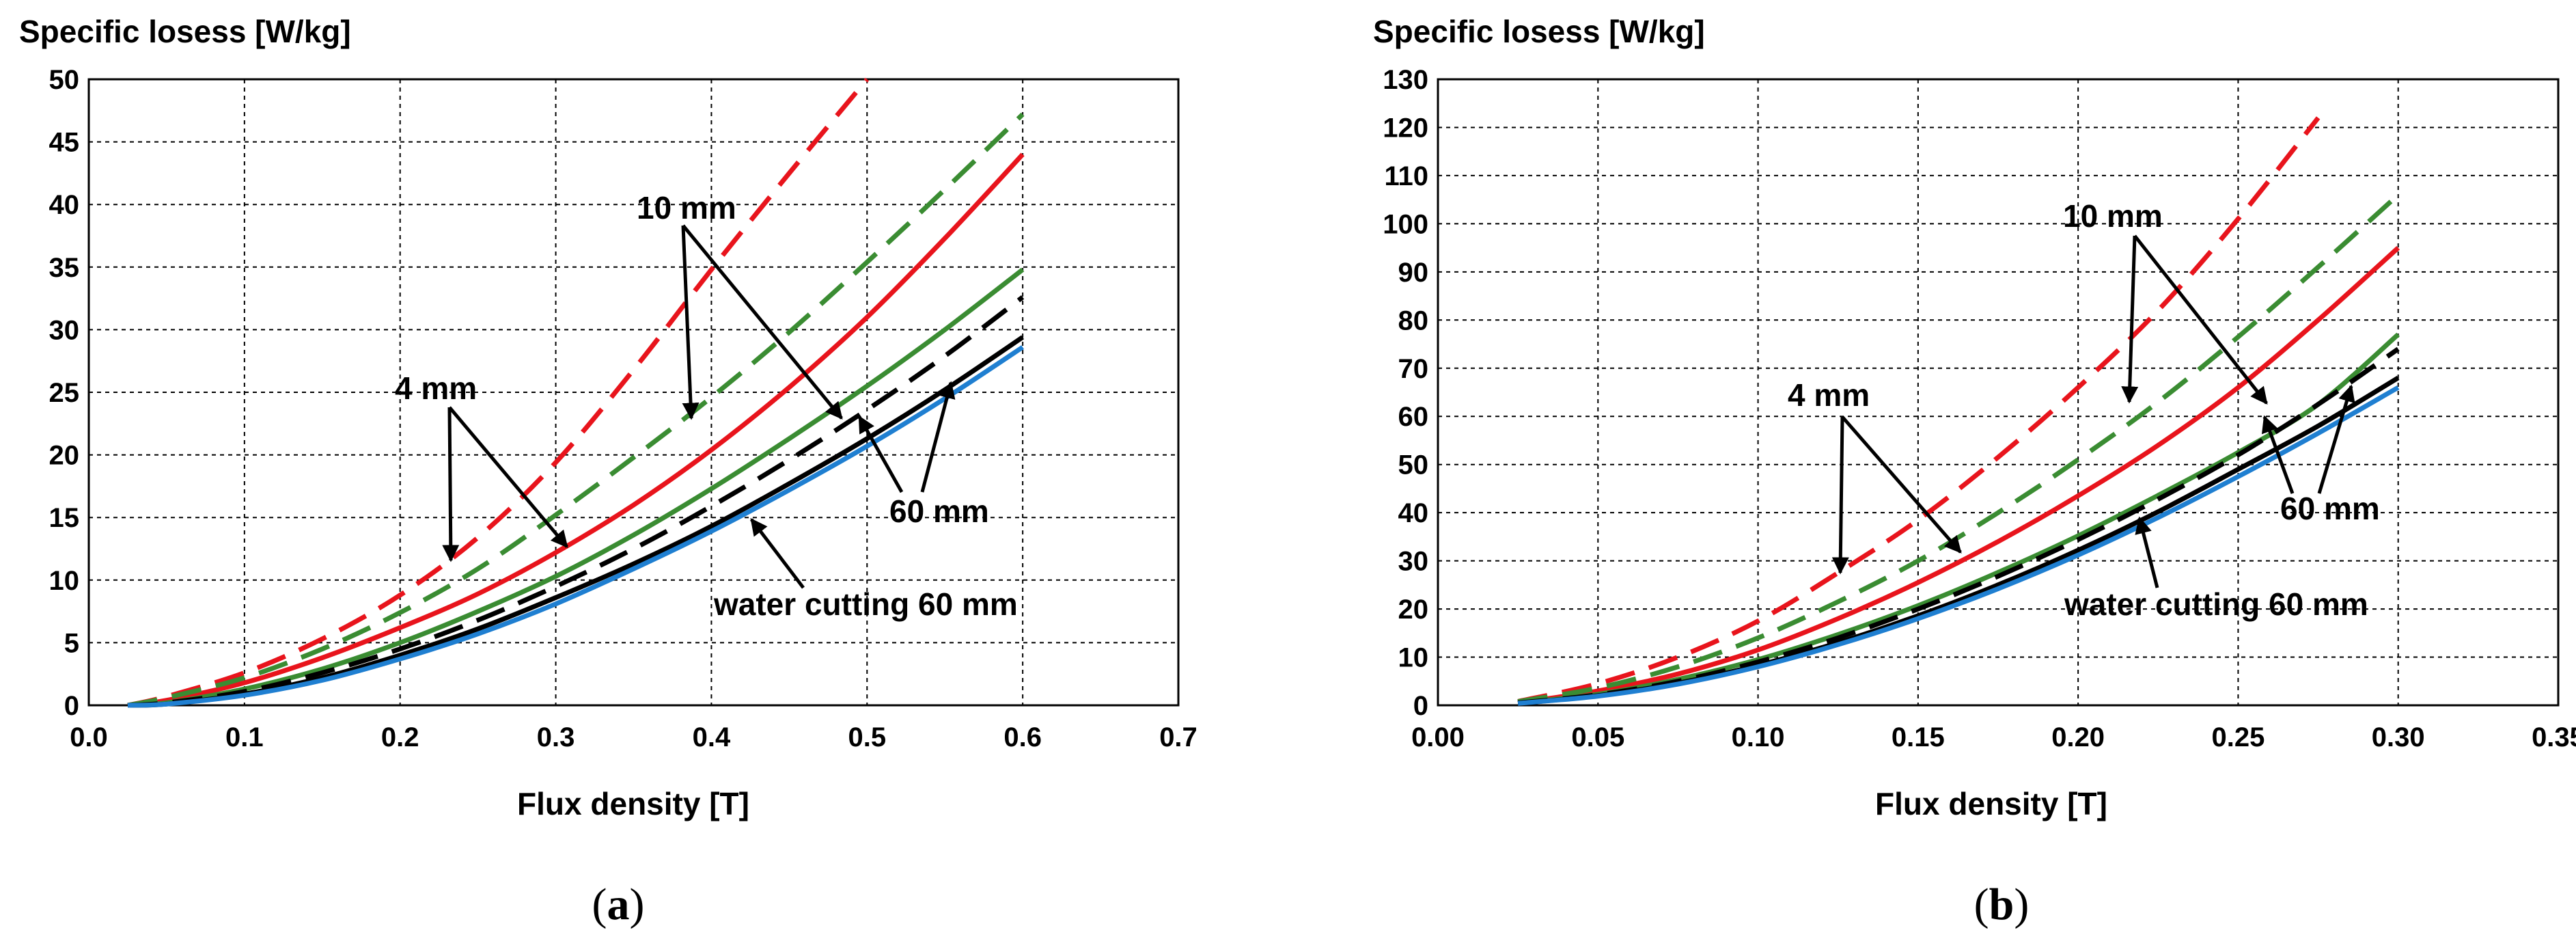  What do you see at coordinates (1405, 128) in the screenshot?
I see `y-tick-label: 120` at bounding box center [1405, 128].